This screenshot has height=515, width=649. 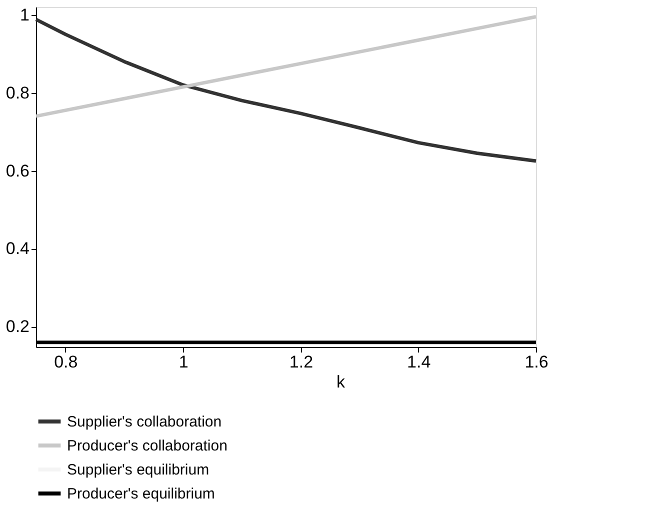 What do you see at coordinates (183, 362) in the screenshot?
I see `x-tick-label: 1` at bounding box center [183, 362].